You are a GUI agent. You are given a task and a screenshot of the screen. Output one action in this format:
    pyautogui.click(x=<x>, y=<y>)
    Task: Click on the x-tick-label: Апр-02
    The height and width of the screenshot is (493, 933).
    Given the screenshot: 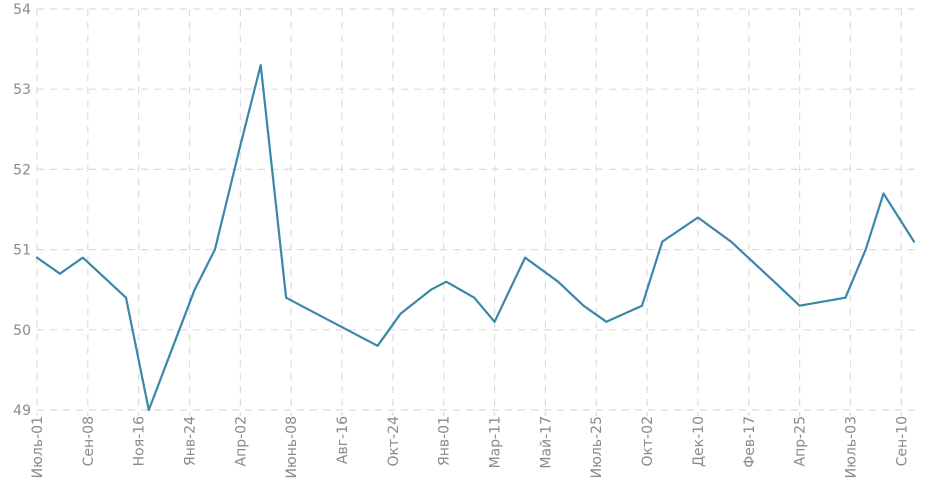 What is the action you would take?
    pyautogui.click(x=241, y=441)
    